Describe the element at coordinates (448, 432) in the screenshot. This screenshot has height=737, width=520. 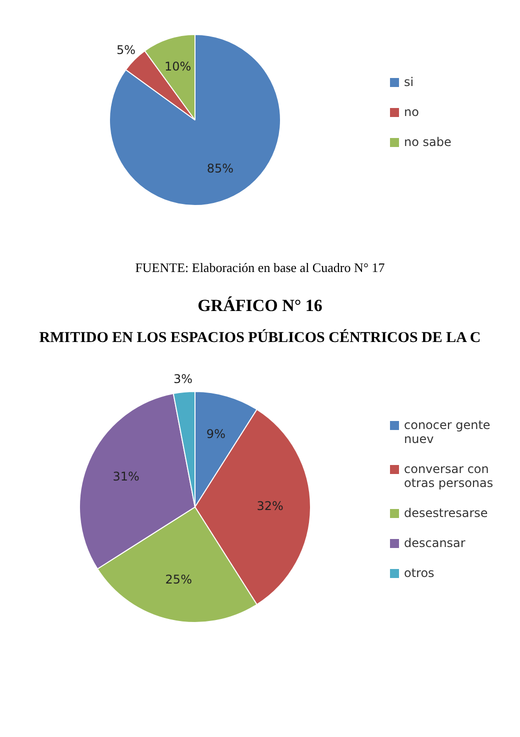
I see `legend-label: conocer gente nuev` at that location.